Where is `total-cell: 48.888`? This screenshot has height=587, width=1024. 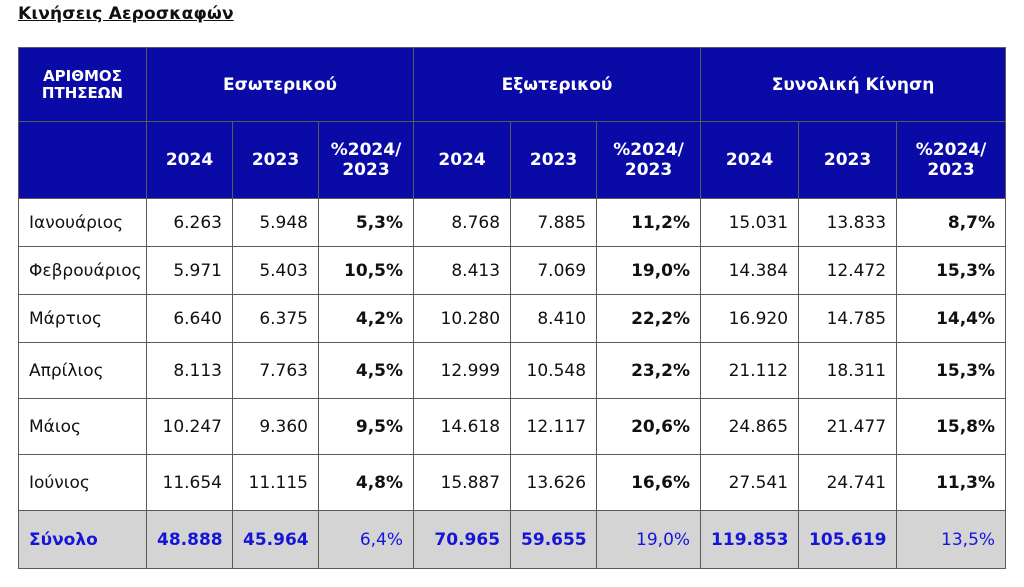
total-cell: 48.888 is located at coordinates (189, 539).